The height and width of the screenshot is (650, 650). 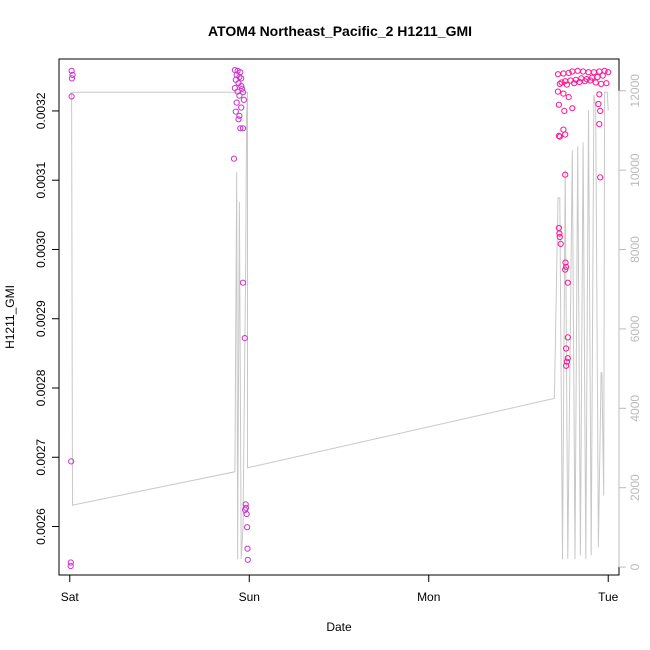 I want to click on y-left-tick-label: 0.0030, so click(x=41, y=249).